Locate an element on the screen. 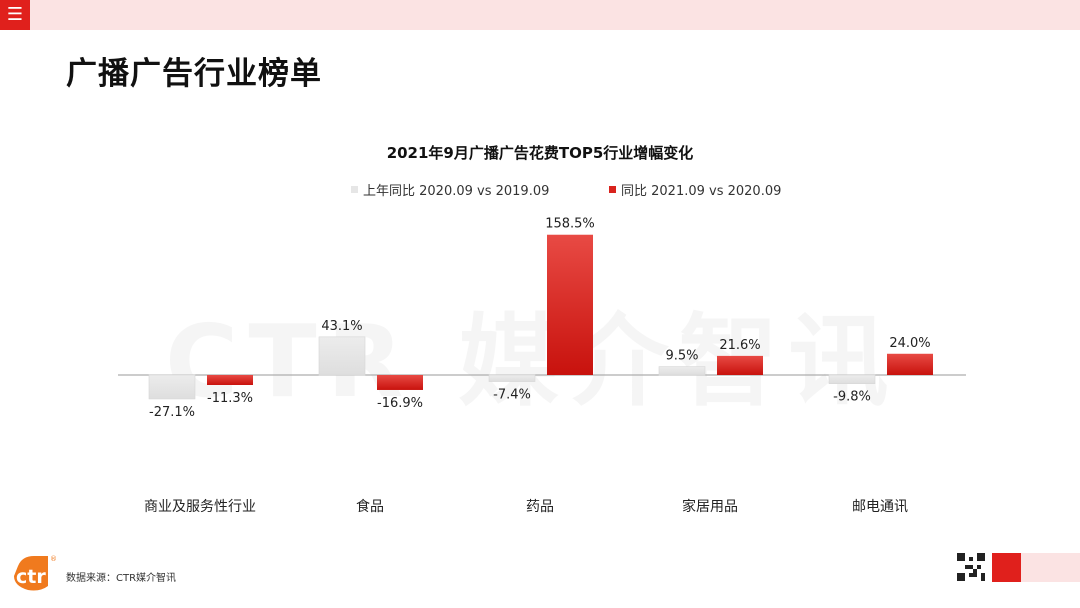 The width and height of the screenshot is (1080, 608). category-label-3: 药品 is located at coordinates (540, 507).